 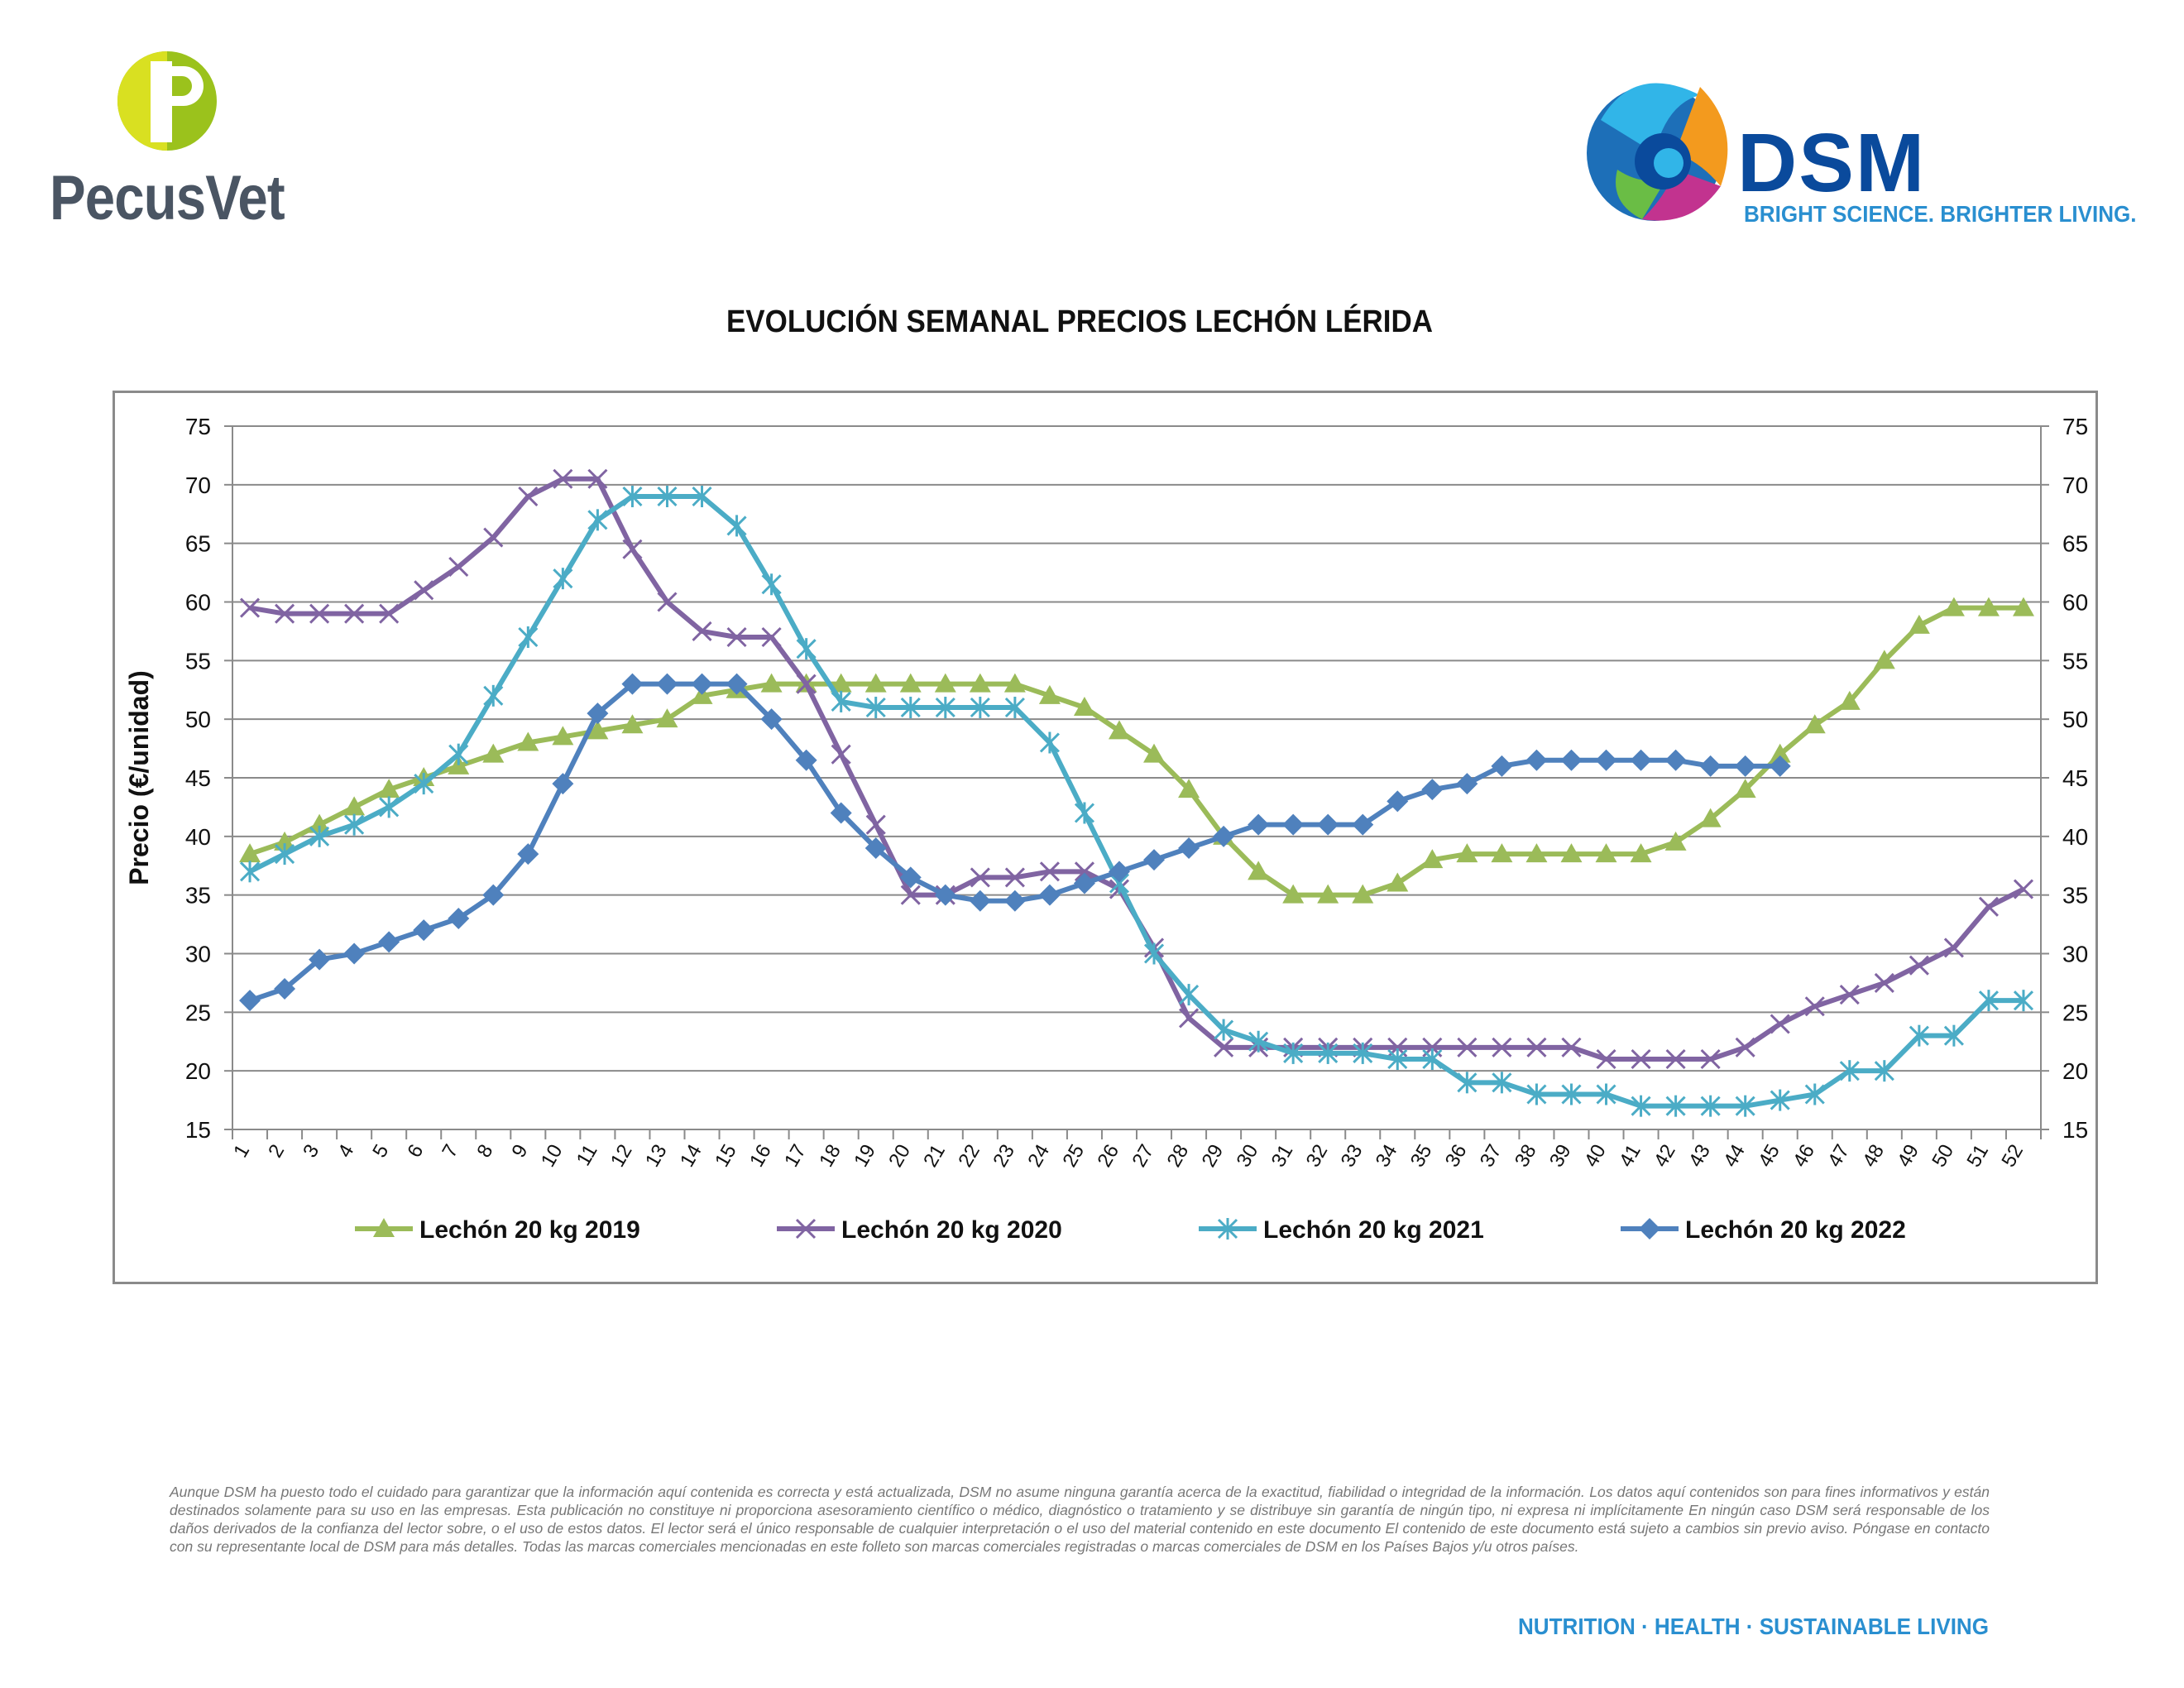 I want to click on x-tick-label: 5, so click(x=380, y=1151).